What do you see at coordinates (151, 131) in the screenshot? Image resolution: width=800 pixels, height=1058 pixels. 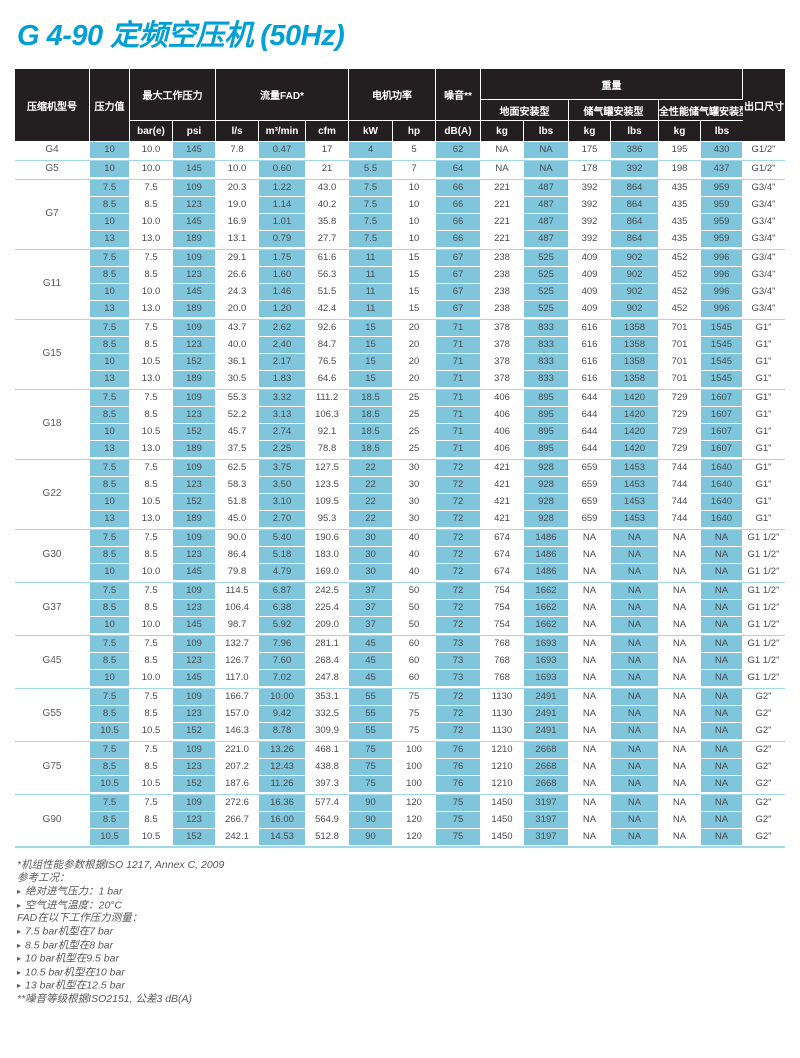 I see `header-unit-bar-e: bar(e)` at bounding box center [151, 131].